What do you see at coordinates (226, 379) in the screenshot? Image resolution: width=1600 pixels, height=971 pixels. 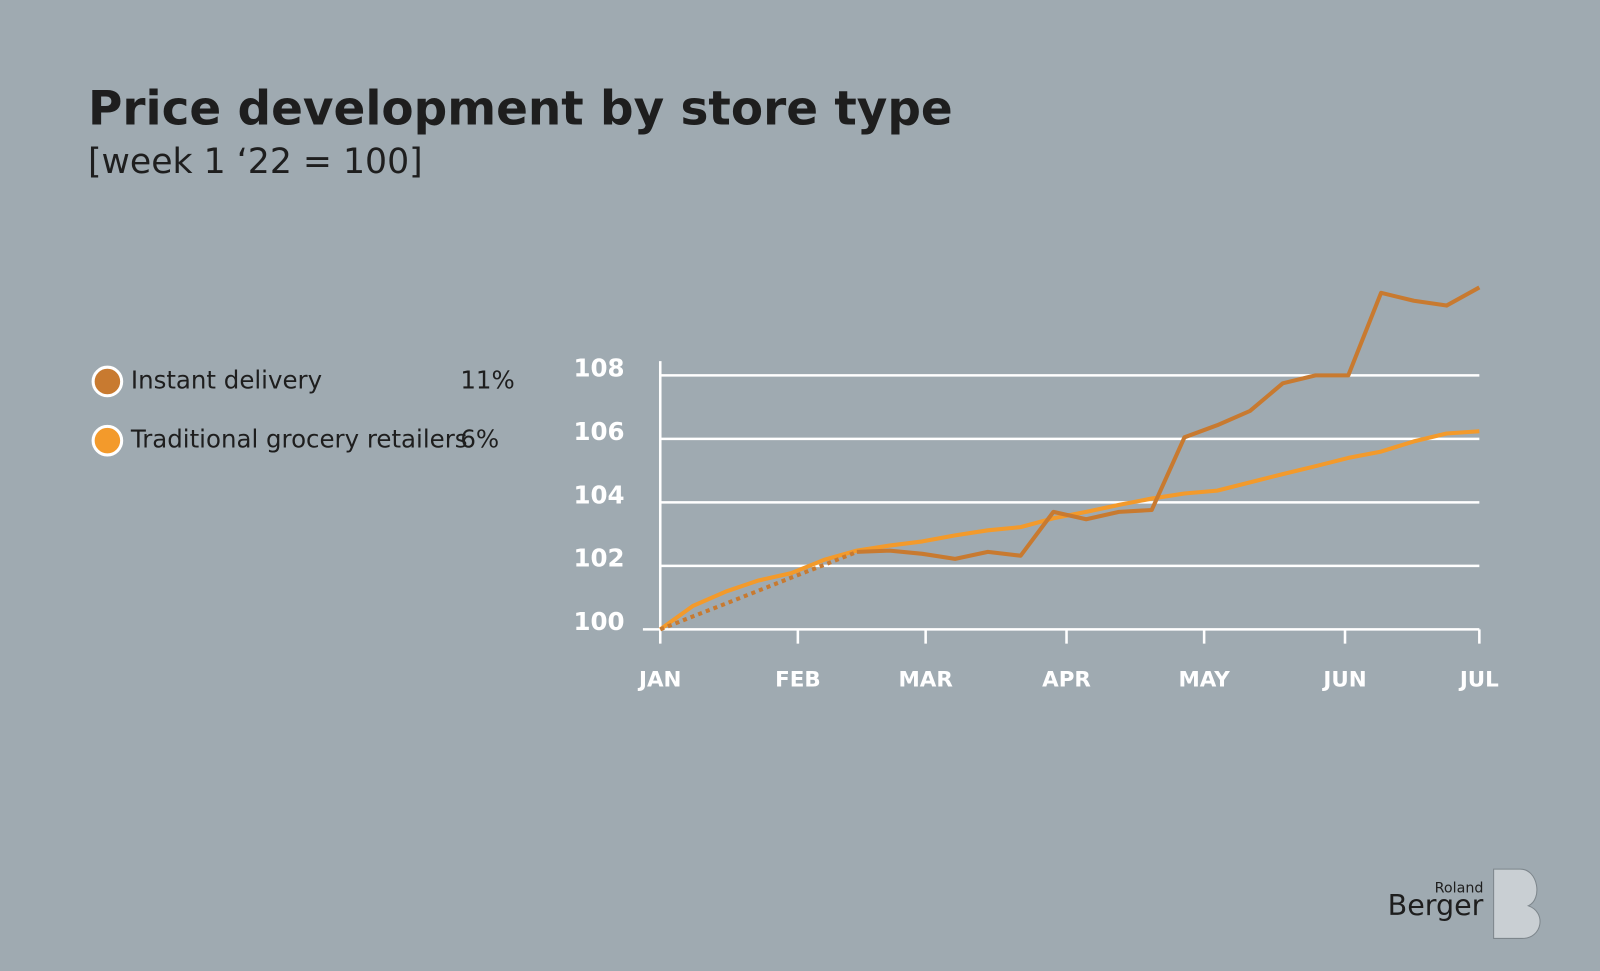 I see `legend-label: Instant delivery` at bounding box center [226, 379].